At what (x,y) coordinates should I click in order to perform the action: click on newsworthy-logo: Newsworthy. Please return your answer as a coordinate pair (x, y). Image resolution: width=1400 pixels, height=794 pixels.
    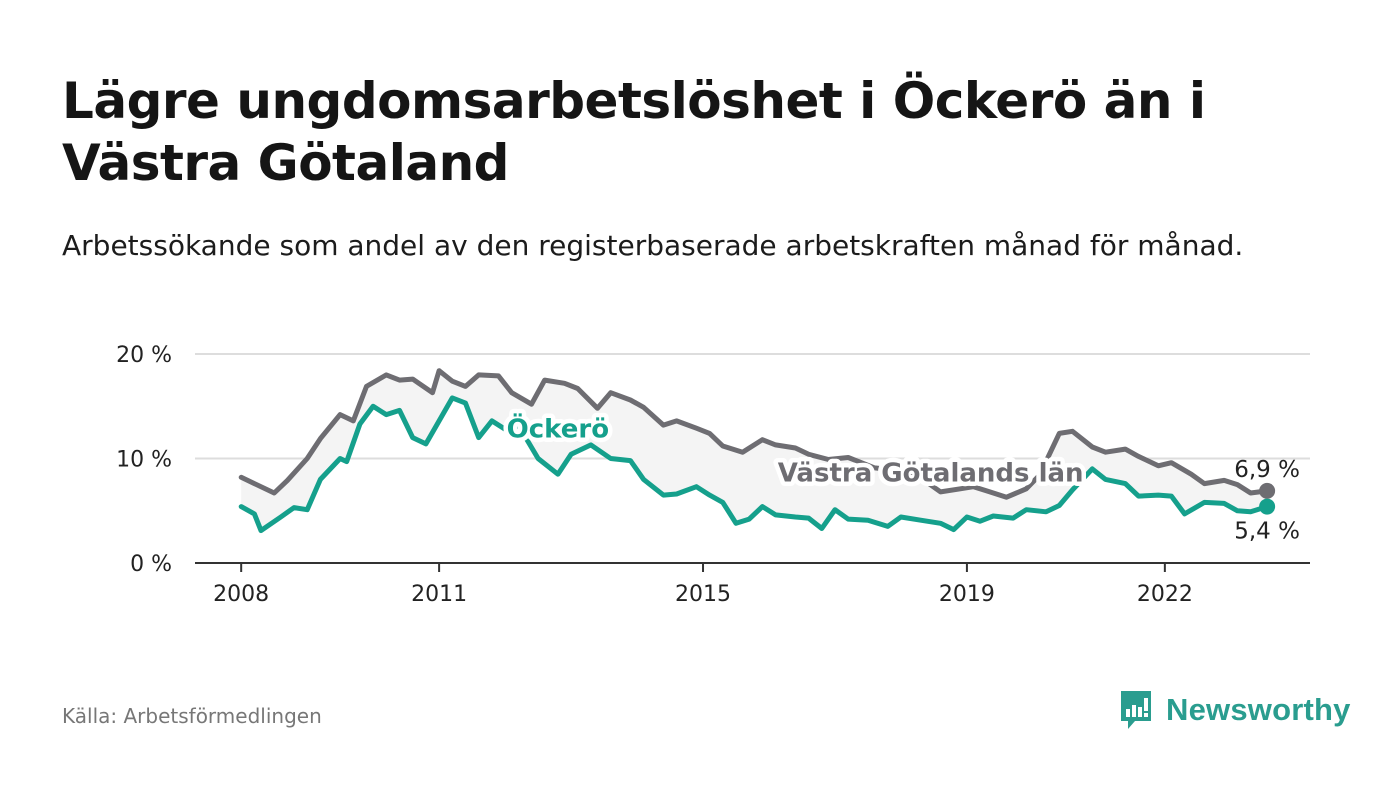
    Looking at the image, I should click on (1234, 710).